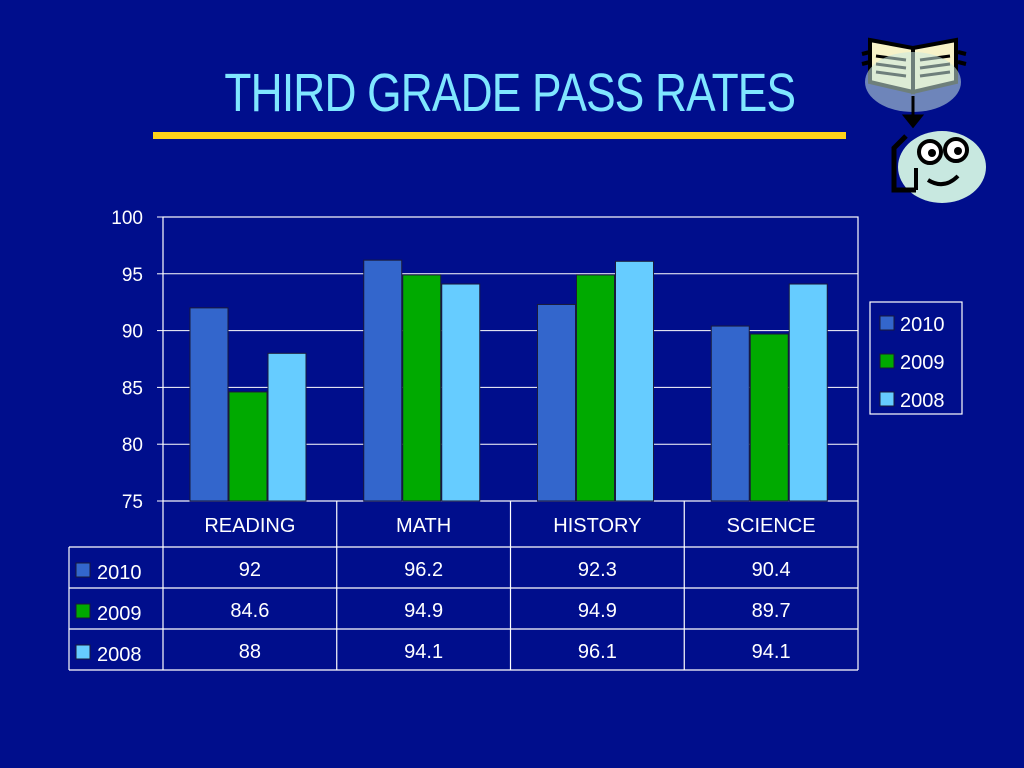  I want to click on page-title: THIRD GRADE PASS RATES, so click(510, 93).